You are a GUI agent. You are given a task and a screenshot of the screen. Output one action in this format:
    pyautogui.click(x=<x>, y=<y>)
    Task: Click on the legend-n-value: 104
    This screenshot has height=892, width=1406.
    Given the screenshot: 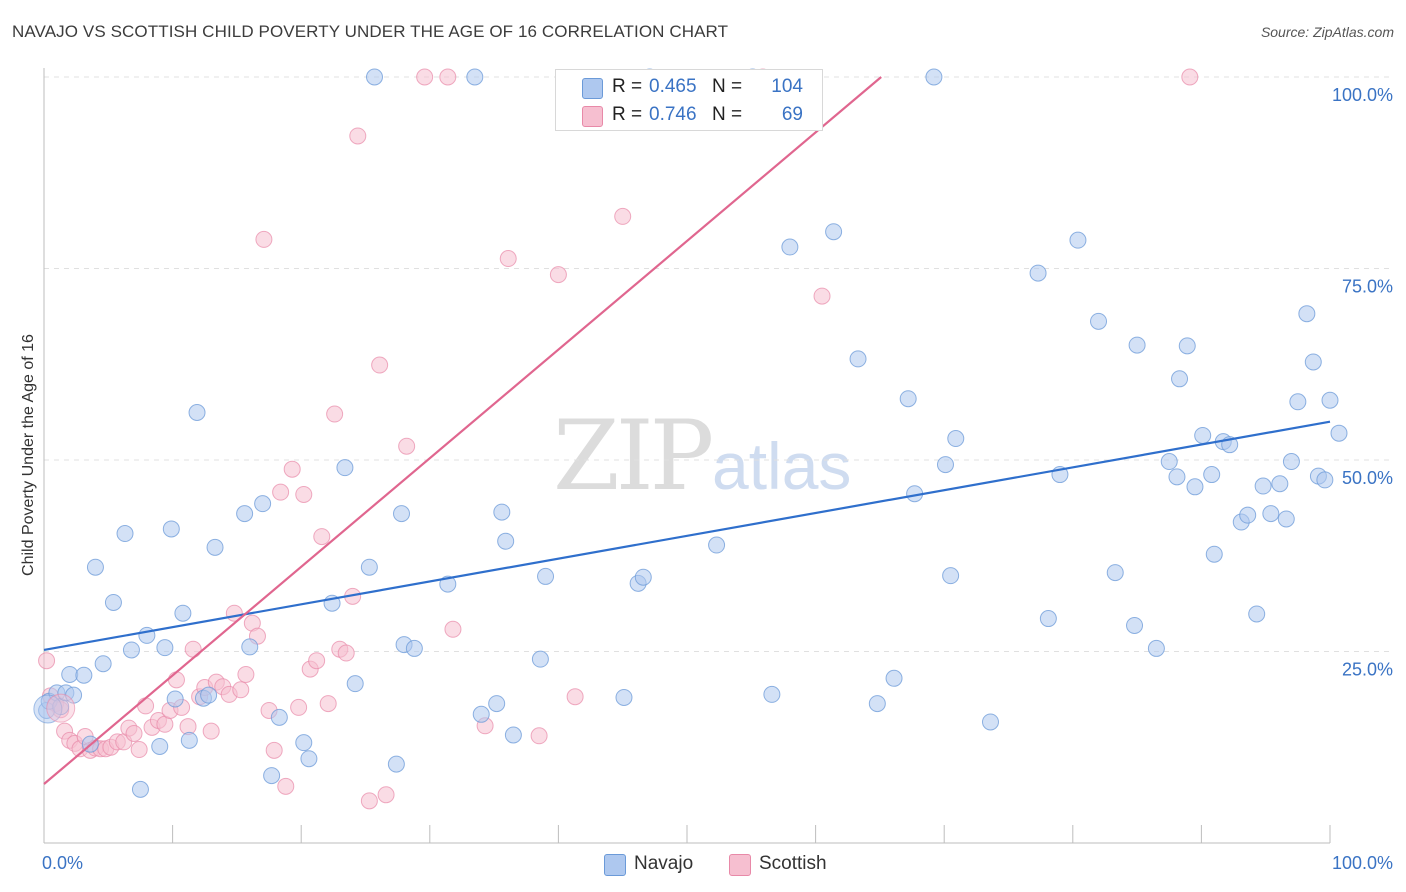 What is the action you would take?
    pyautogui.click(x=787, y=86)
    